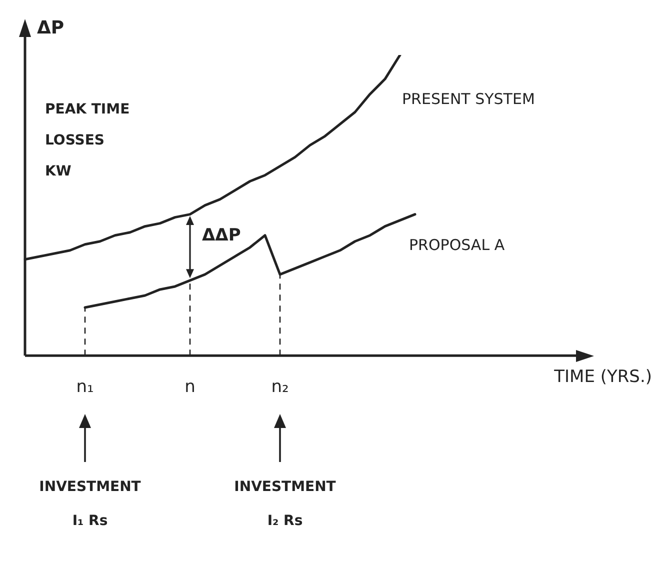 The height and width of the screenshot is (567, 656). I want to click on annotation: ΔΔP, so click(221, 236).